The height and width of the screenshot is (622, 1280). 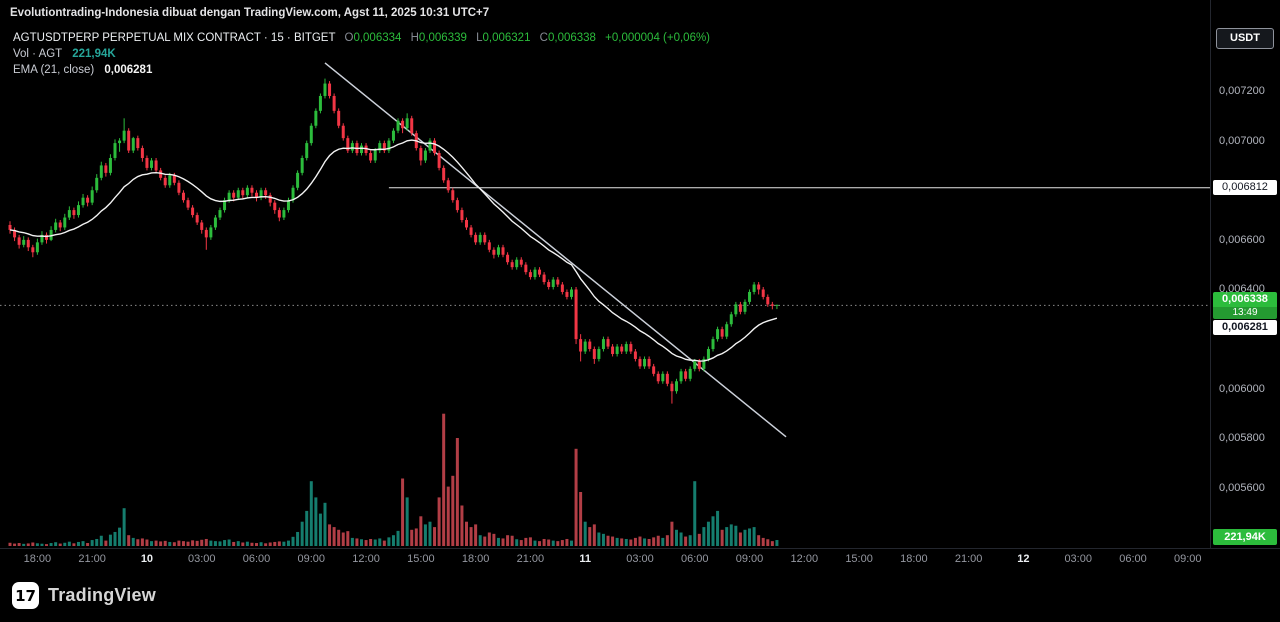 What do you see at coordinates (377, 38) in the screenshot?
I see `open-value: 0,006334` at bounding box center [377, 38].